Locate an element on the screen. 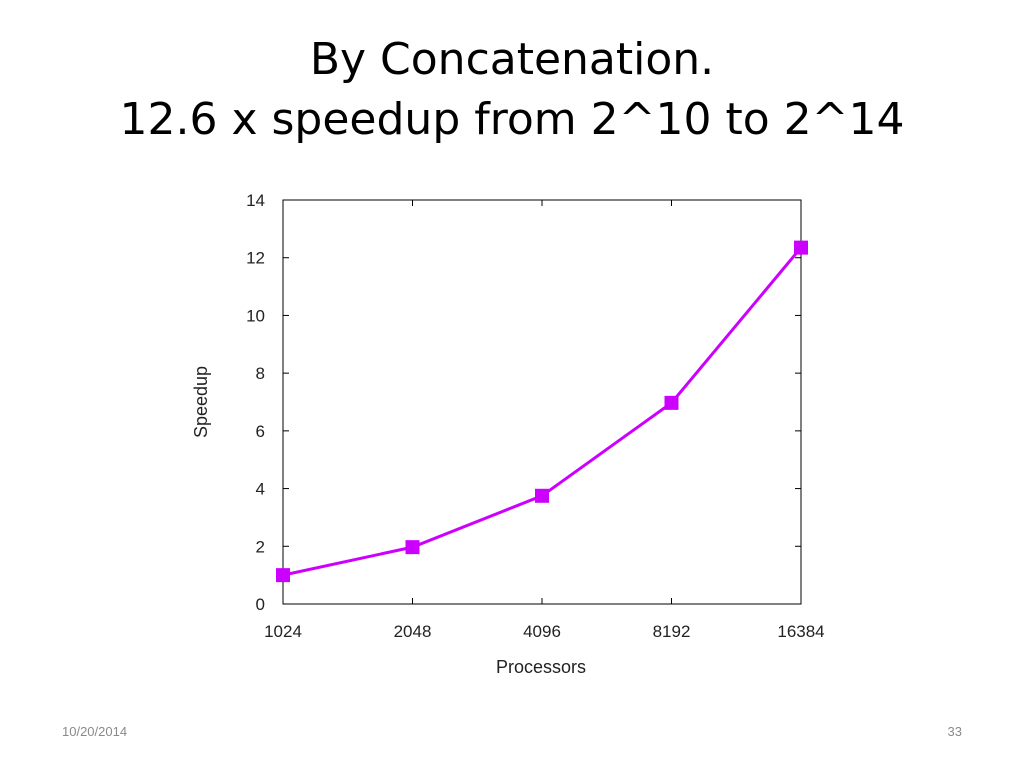  y-tick-label: 6 is located at coordinates (260, 431).